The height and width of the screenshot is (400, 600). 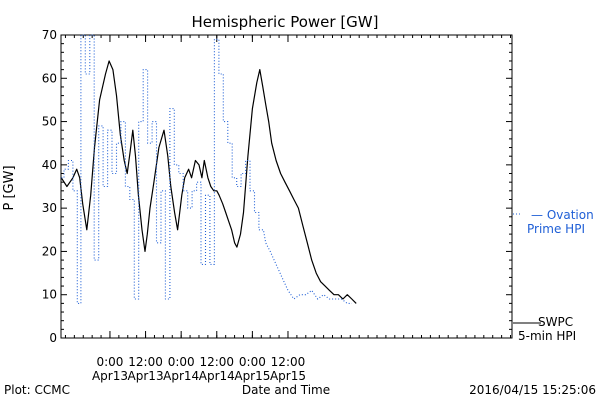 I want to click on y-tick-label: 40, so click(x=49, y=165).